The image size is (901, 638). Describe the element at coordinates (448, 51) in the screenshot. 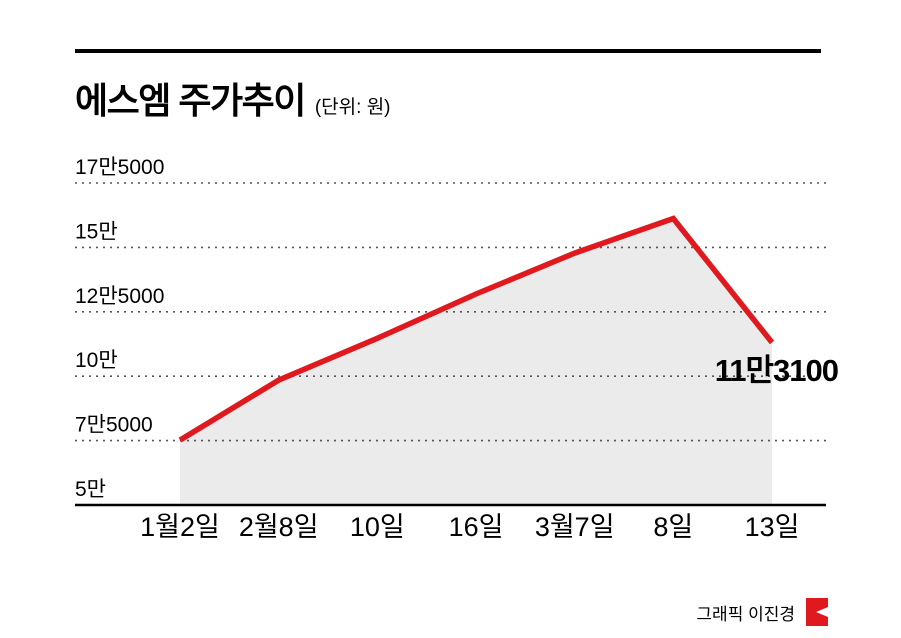

I see `top-rule` at that location.